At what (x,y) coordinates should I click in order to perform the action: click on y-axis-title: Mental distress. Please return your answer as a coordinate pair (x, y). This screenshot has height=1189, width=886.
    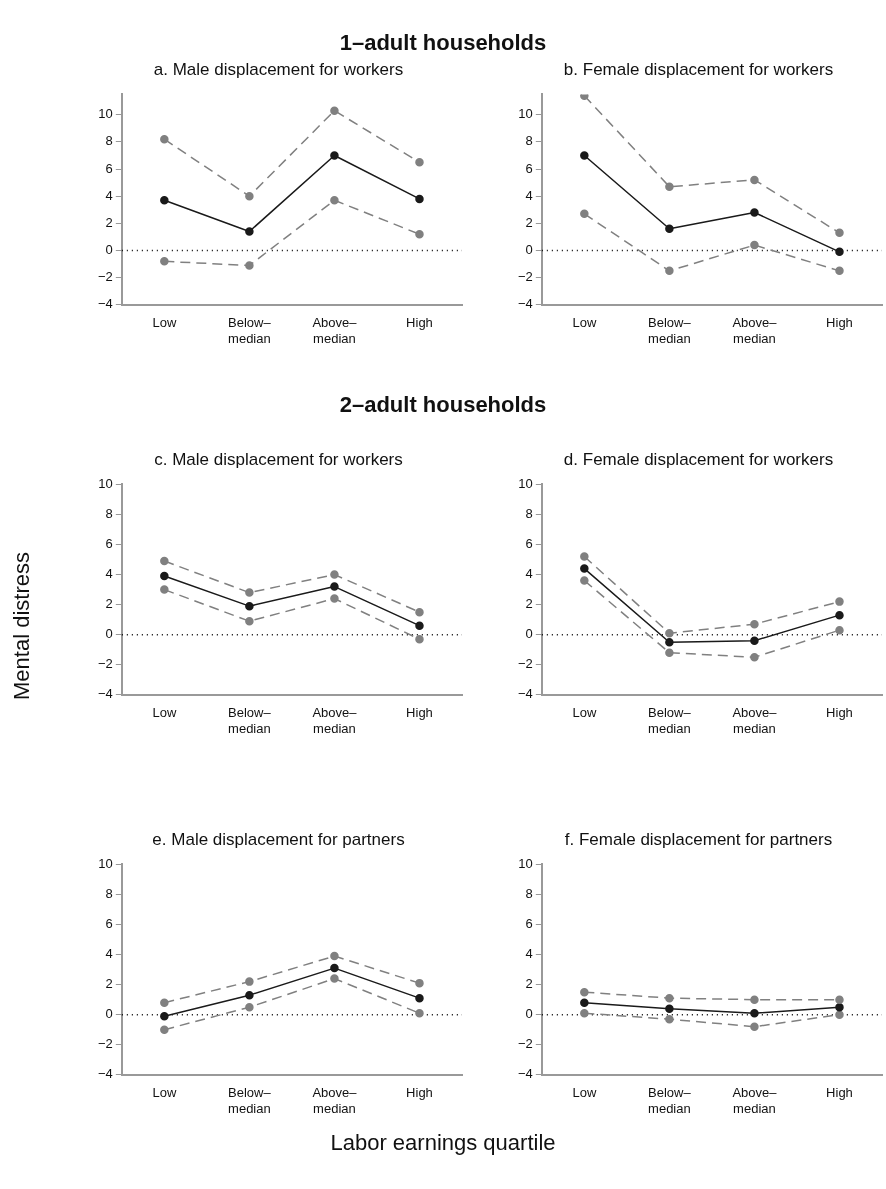
    Looking at the image, I should click on (21, 626).